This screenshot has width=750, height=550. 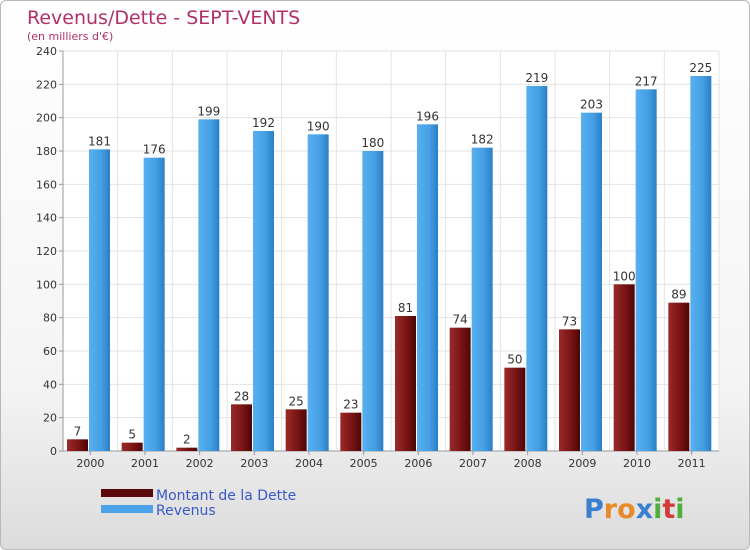 What do you see at coordinates (692, 463) in the screenshot?
I see `x-tick-label: 2011` at bounding box center [692, 463].